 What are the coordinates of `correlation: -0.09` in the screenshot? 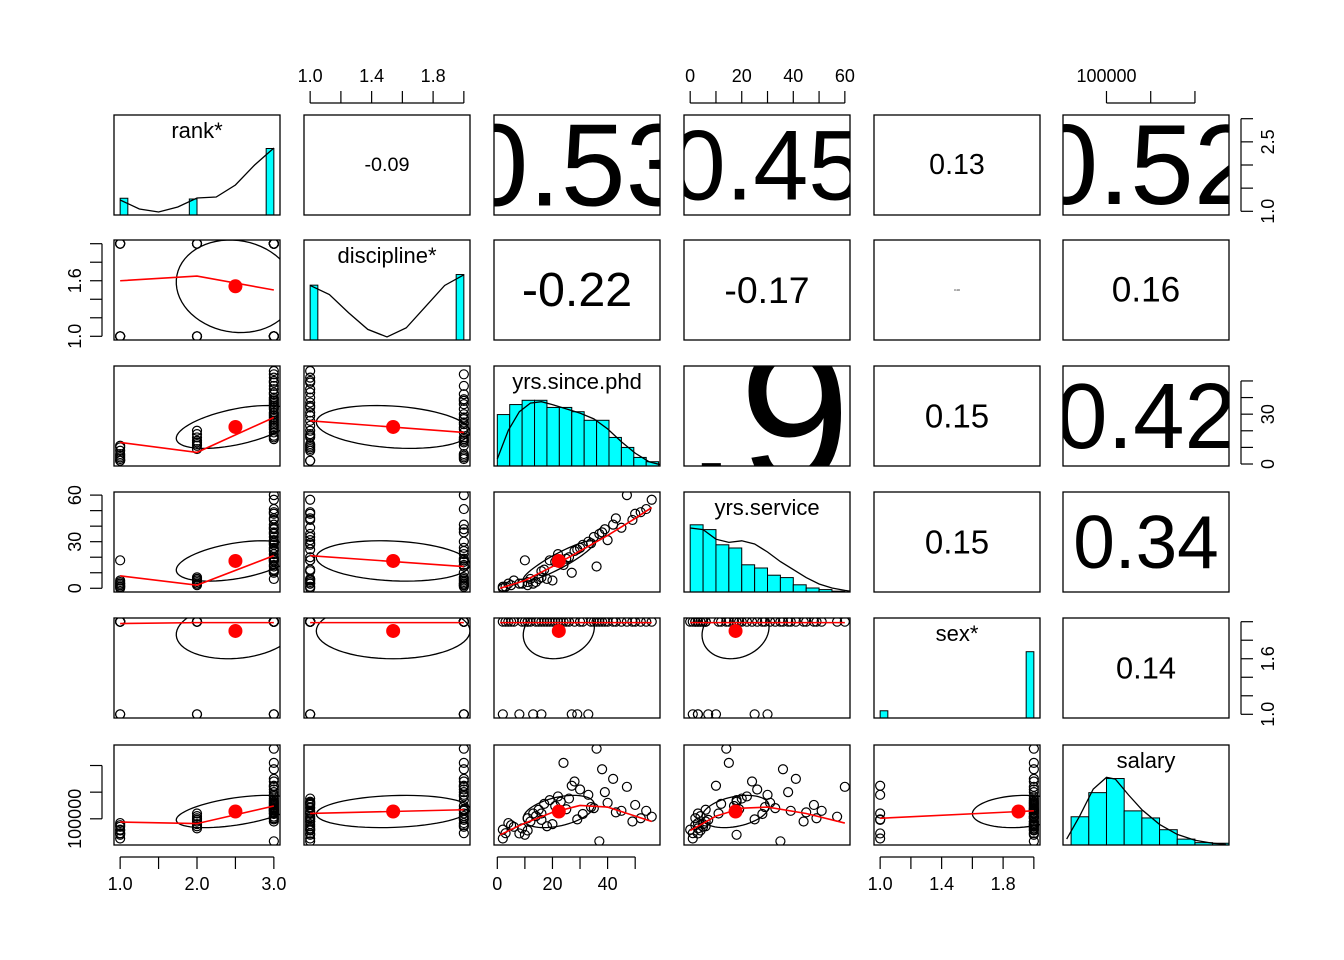 It's located at (386, 165).